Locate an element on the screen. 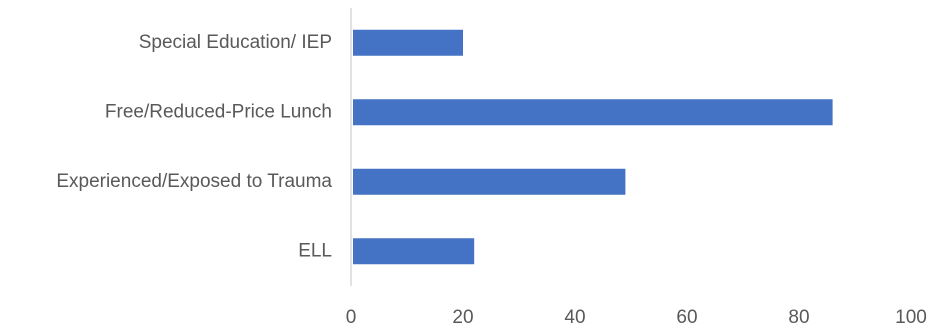 This screenshot has height=332, width=949. category-label-free-reduced-price-lunch: Free/Reduced-Price Lunch is located at coordinates (218, 111).